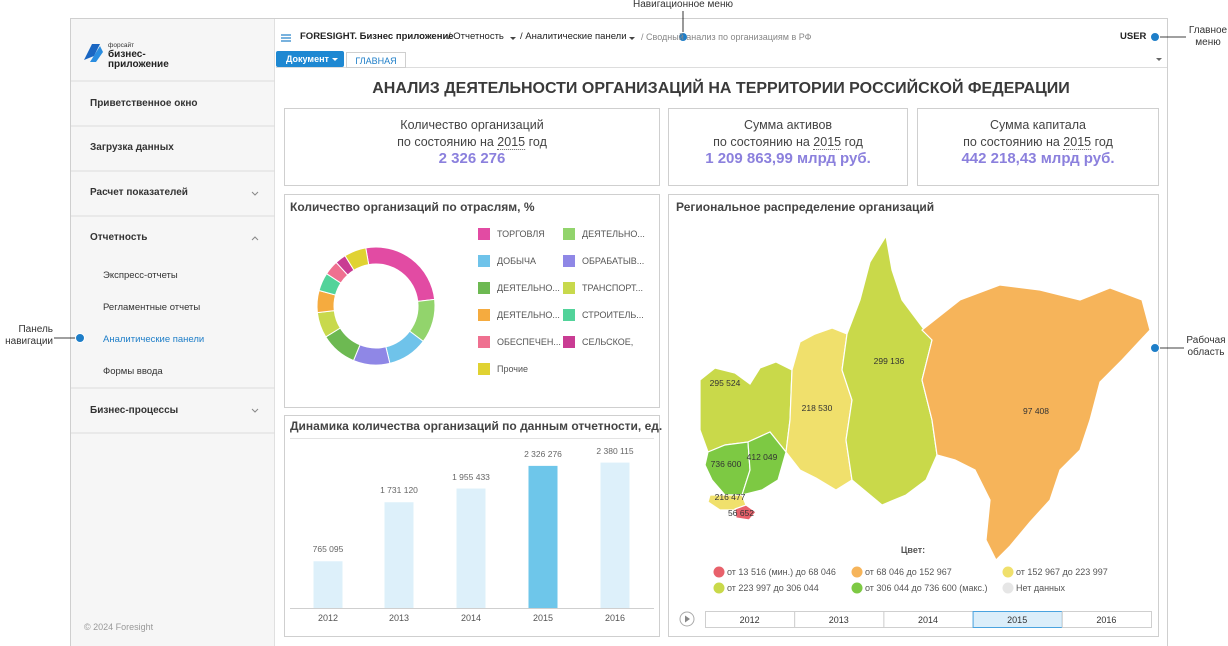 This screenshot has width=1228, height=646. I want to click on nav-item: Загрузка данных, so click(132, 147).